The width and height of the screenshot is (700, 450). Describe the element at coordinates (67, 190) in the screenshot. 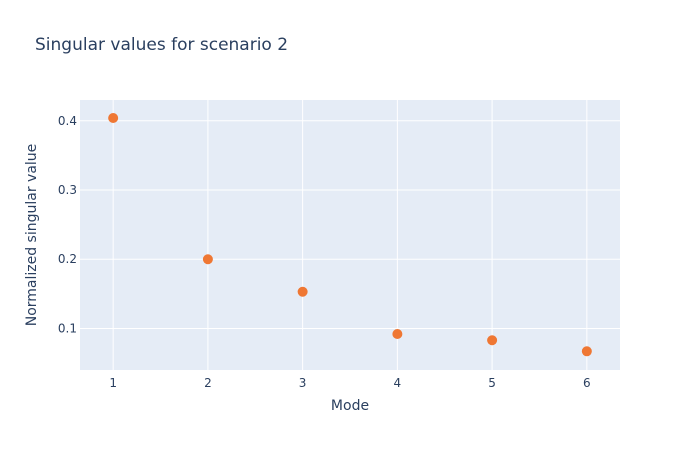

I see `y-tick-label: 0.3` at that location.